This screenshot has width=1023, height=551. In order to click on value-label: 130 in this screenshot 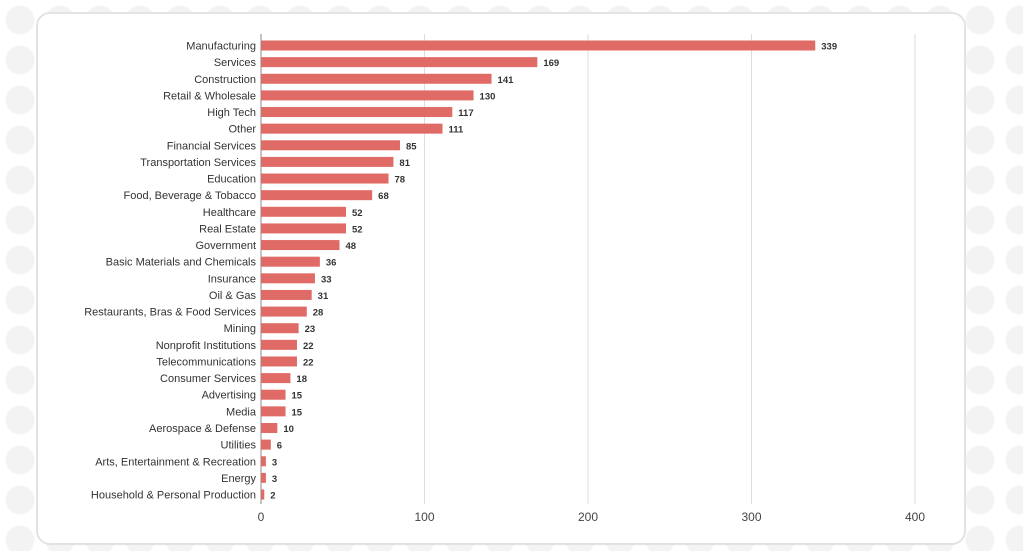, I will do `click(488, 96)`.